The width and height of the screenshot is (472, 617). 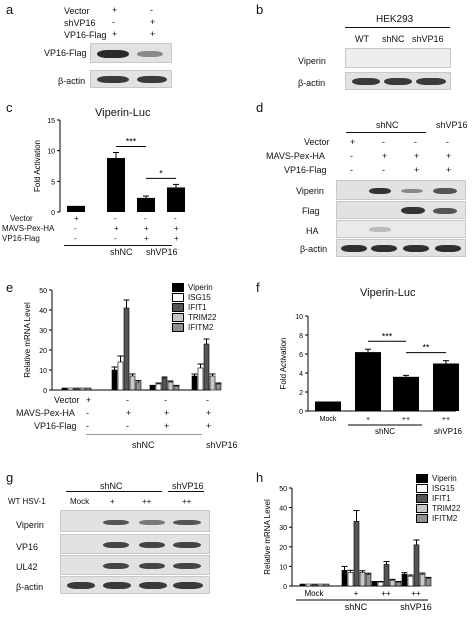 What do you see at coordinates (80, 501) in the screenshot?
I see `lane-label-mock: Mock` at bounding box center [80, 501].